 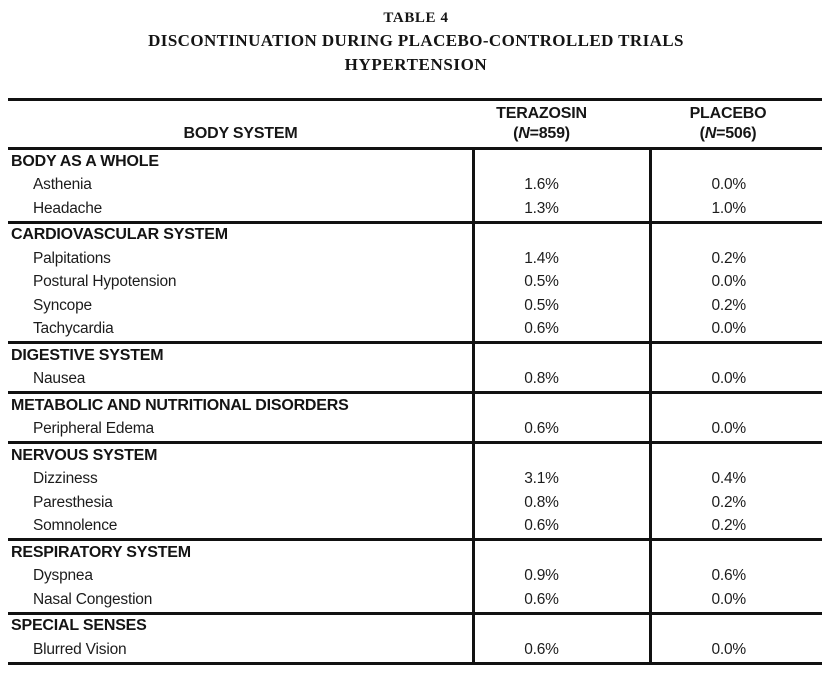 What do you see at coordinates (728, 133) in the screenshot?
I see `placebo-n-count: (N=506)` at bounding box center [728, 133].